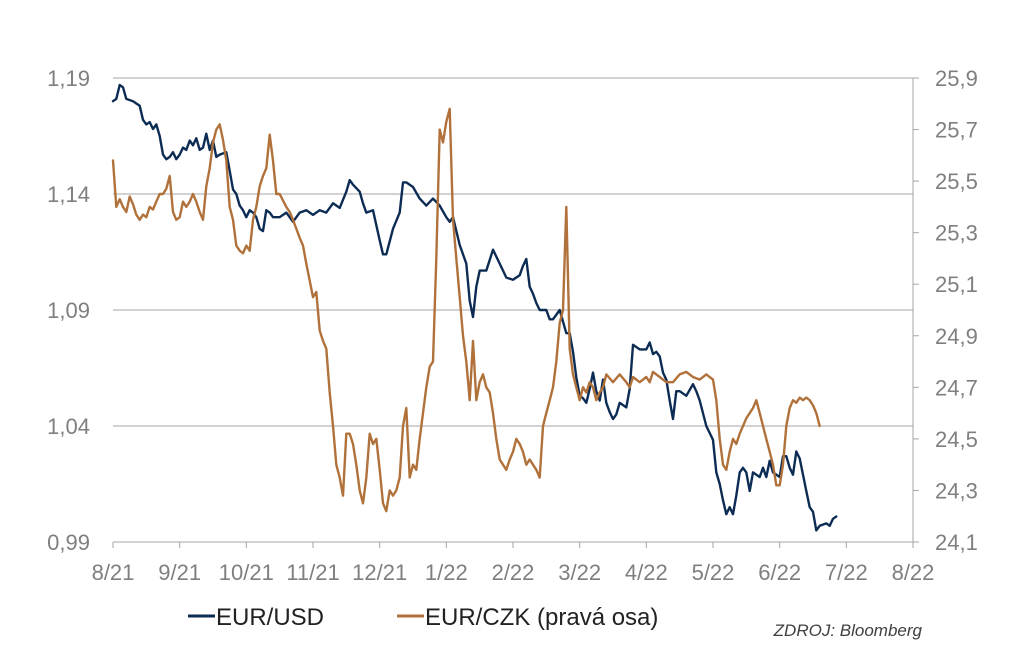 Image resolution: width=1012 pixels, height=660 pixels. What do you see at coordinates (68, 78) in the screenshot?
I see `left-tick-label: 1,19` at bounding box center [68, 78].